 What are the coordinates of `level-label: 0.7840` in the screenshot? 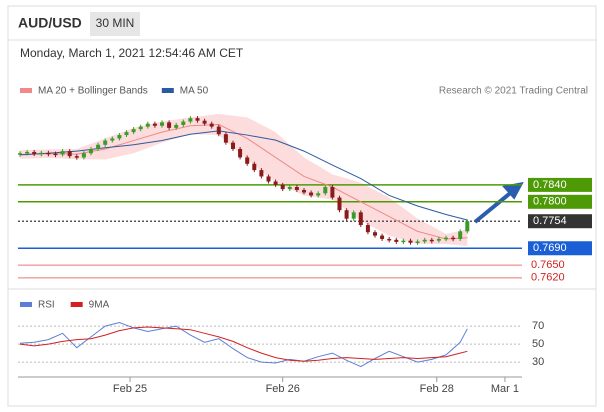 It's located at (550, 185).